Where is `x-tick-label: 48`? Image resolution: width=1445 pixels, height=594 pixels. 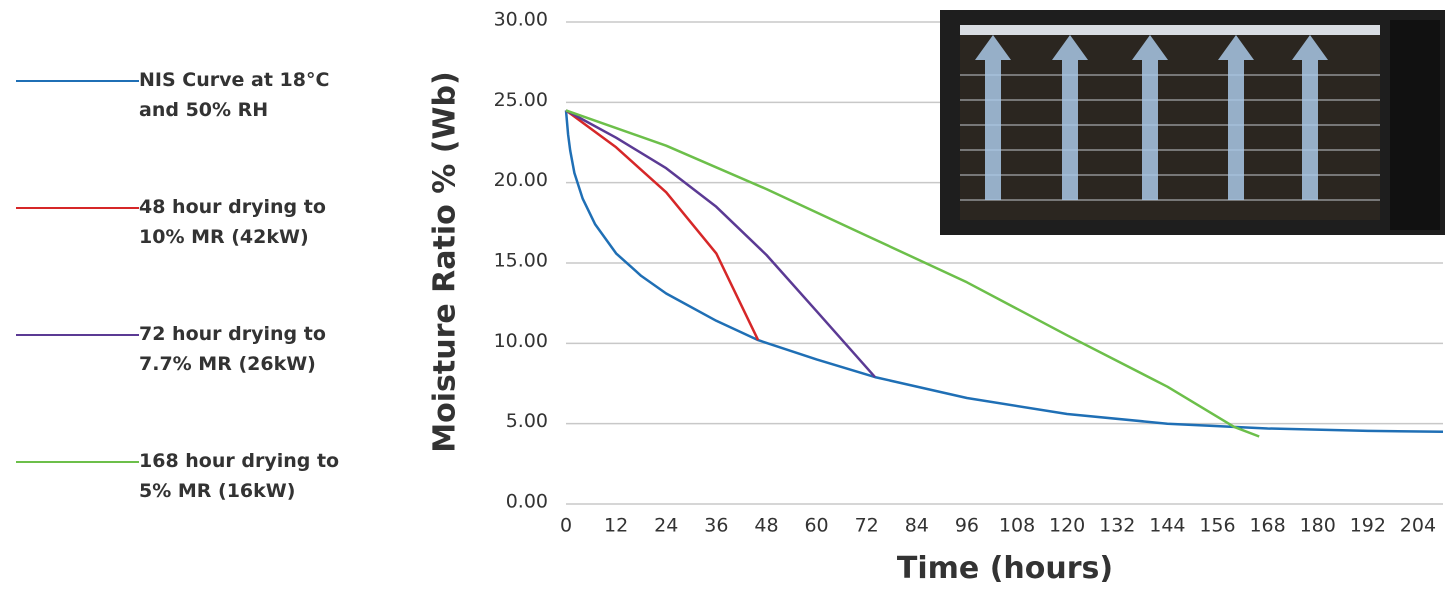
x-tick-label: 48 is located at coordinates (766, 526).